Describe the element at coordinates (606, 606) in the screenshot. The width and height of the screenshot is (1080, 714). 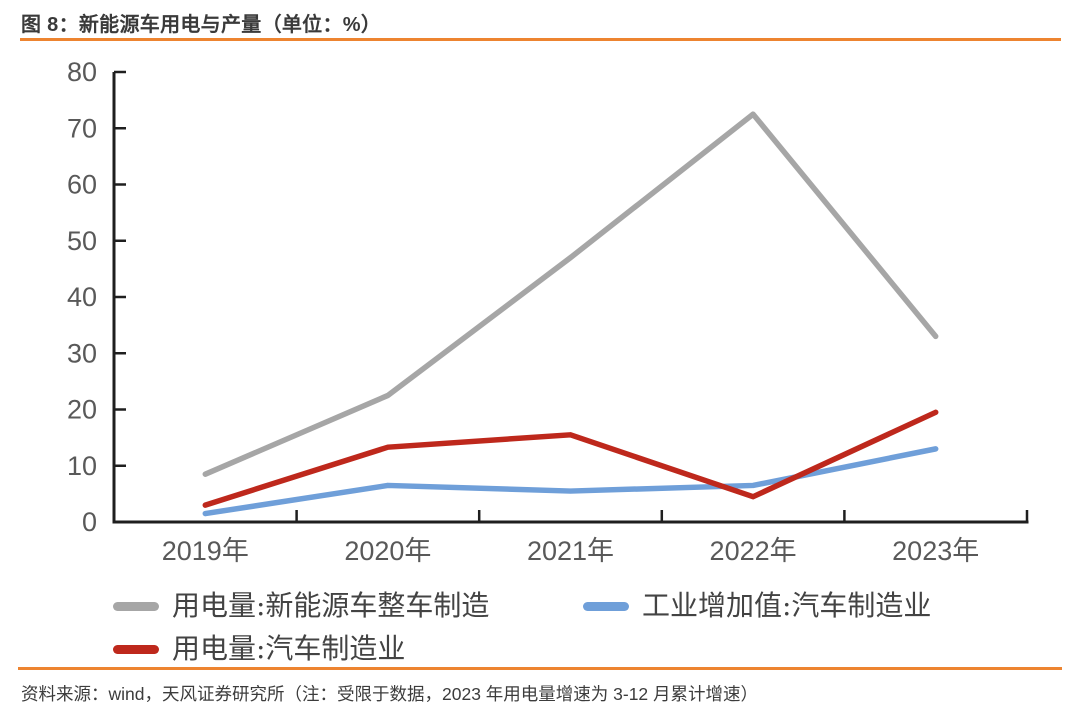
I see `blue-line-swatch-icon` at that location.